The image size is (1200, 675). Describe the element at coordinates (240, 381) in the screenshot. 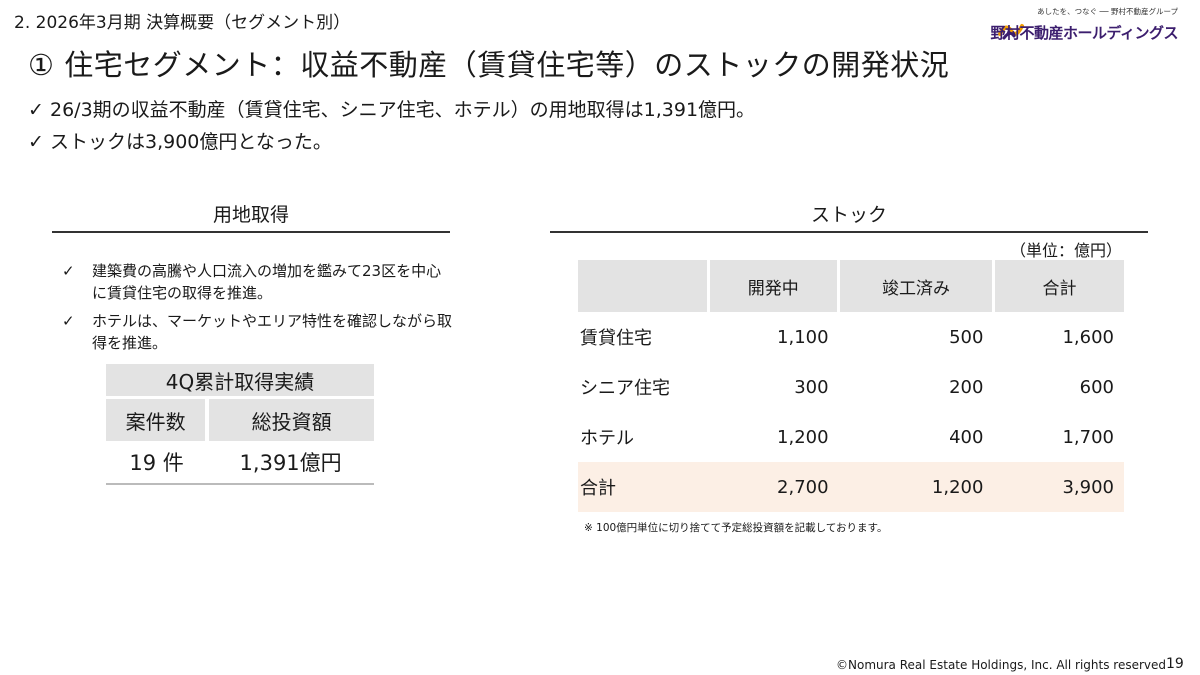

I see `acquisition-table-title: 4Q累計取得実績` at that location.